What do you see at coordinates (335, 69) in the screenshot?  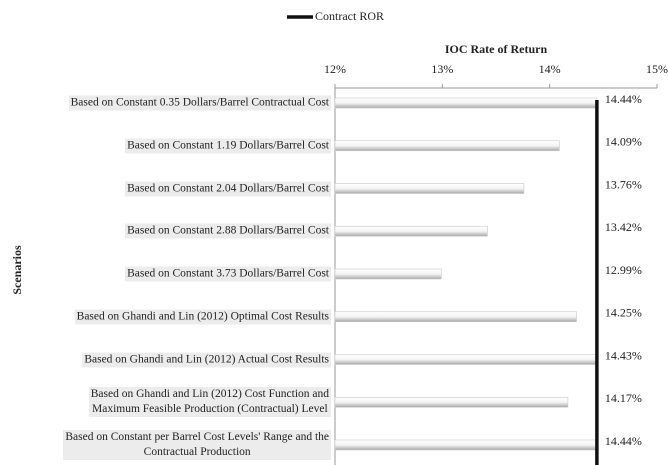 I see `x-tick-label: 12%` at bounding box center [335, 69].